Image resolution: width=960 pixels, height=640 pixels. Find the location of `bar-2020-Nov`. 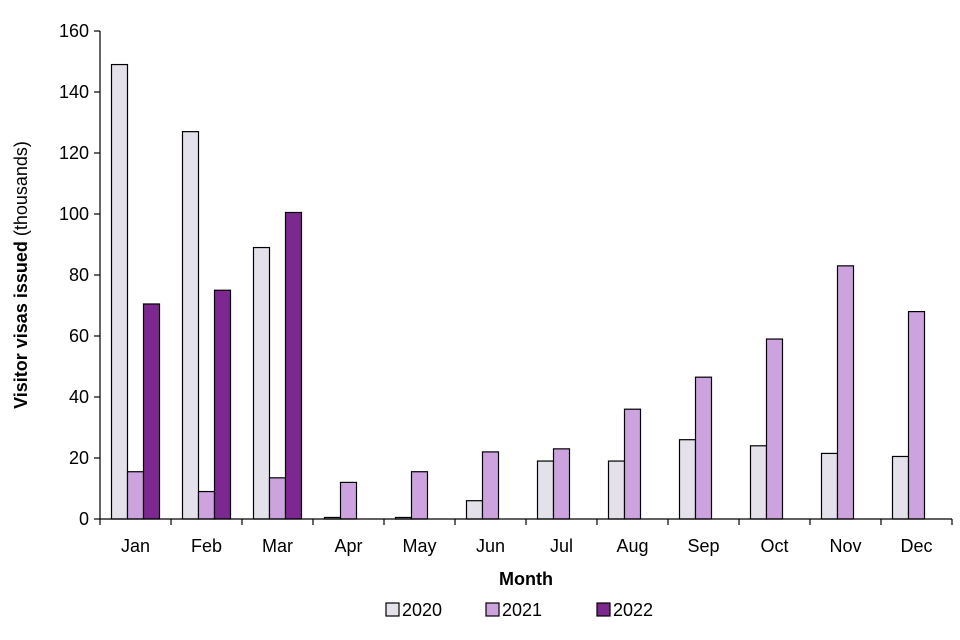

bar-2020-Nov is located at coordinates (829, 486).